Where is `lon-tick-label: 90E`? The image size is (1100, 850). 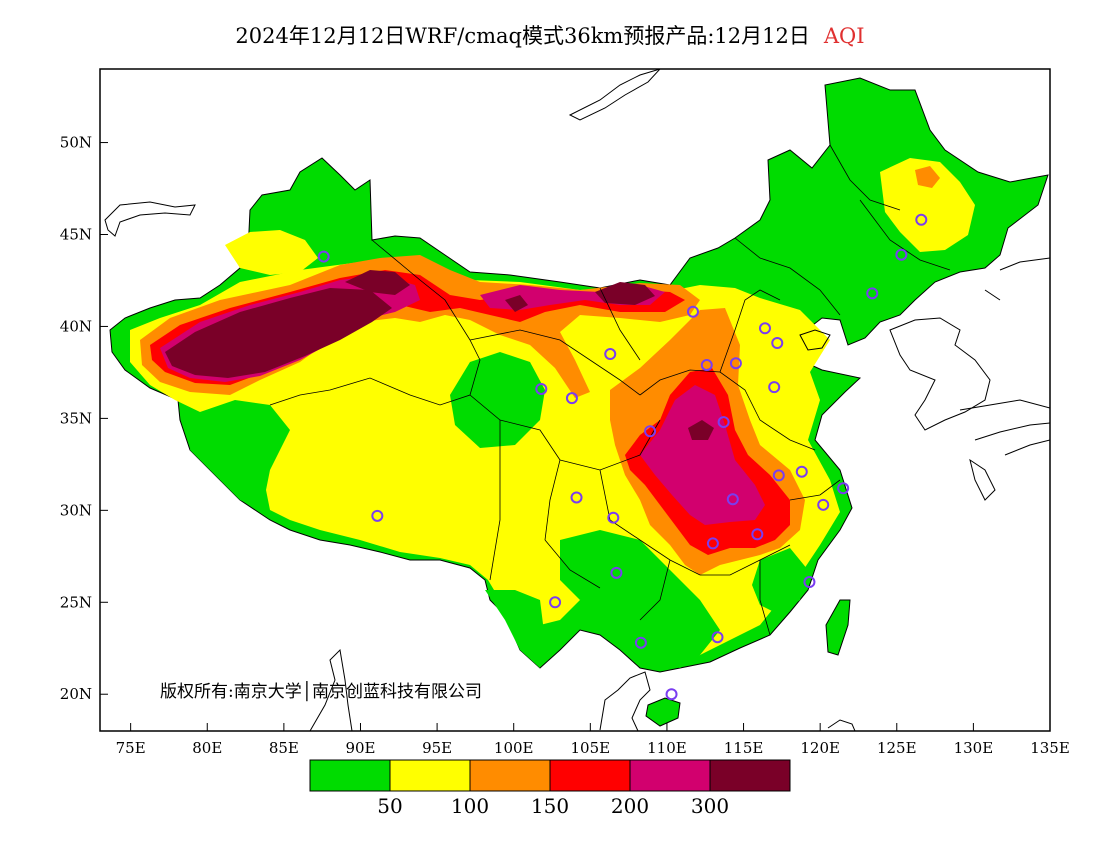
lon-tick-label: 90E is located at coordinates (360, 748).